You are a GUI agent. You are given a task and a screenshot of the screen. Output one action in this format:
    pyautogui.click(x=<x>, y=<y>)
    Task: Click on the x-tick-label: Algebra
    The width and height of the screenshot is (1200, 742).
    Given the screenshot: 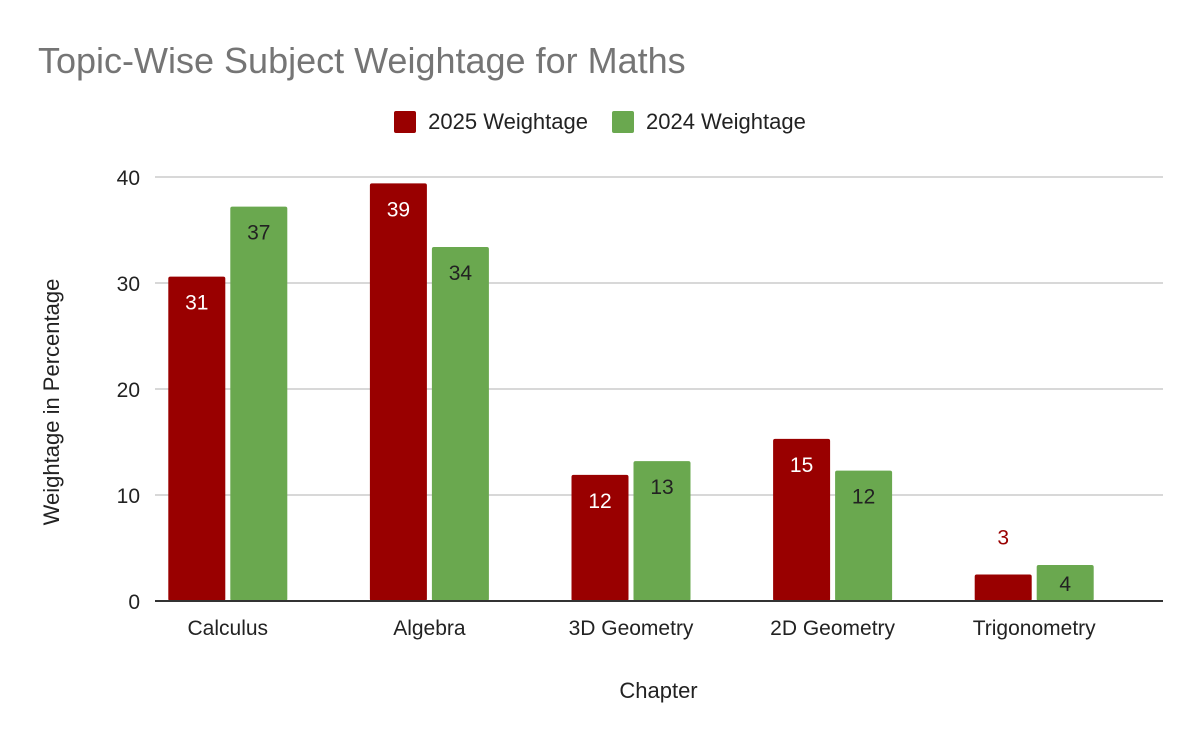 What is the action you would take?
    pyautogui.click(x=429, y=628)
    